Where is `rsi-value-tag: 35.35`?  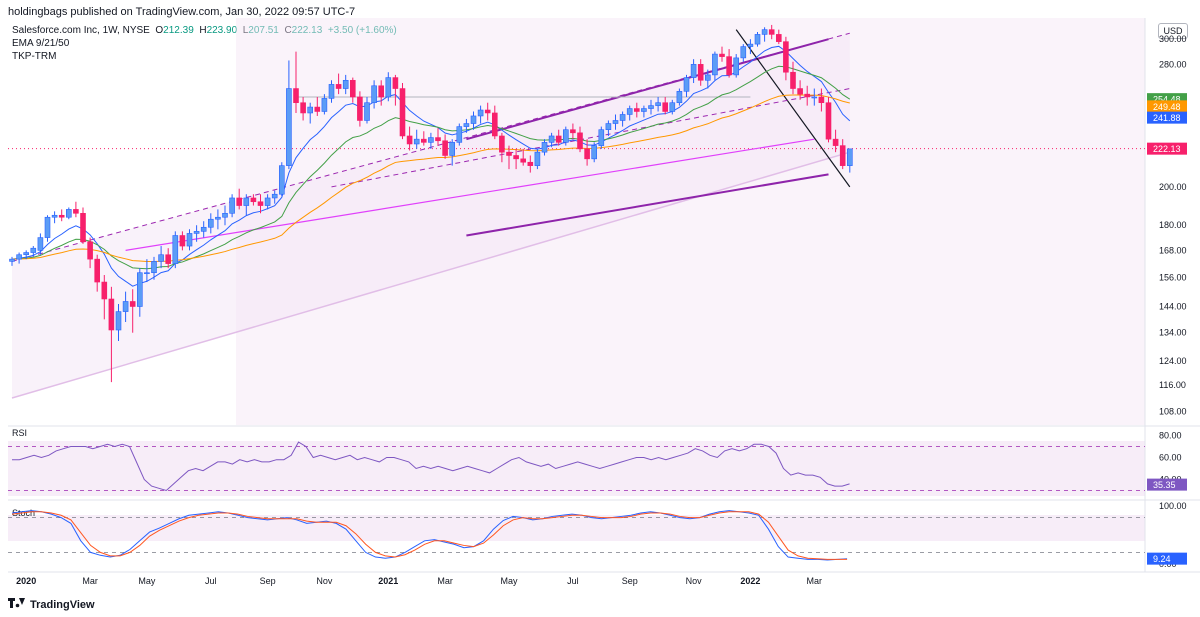 rsi-value-tag: 35.35 is located at coordinates (1164, 485).